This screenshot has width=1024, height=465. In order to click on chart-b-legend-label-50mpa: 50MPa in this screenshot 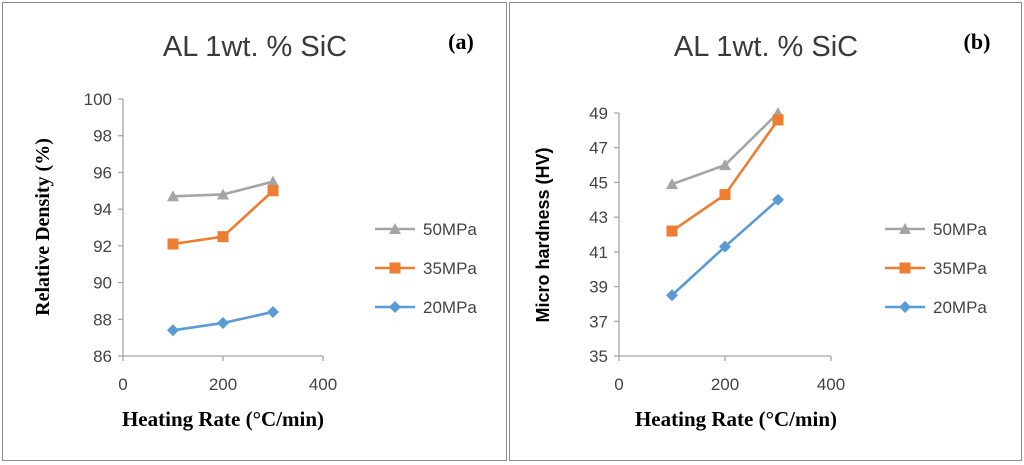, I will do `click(960, 229)`.